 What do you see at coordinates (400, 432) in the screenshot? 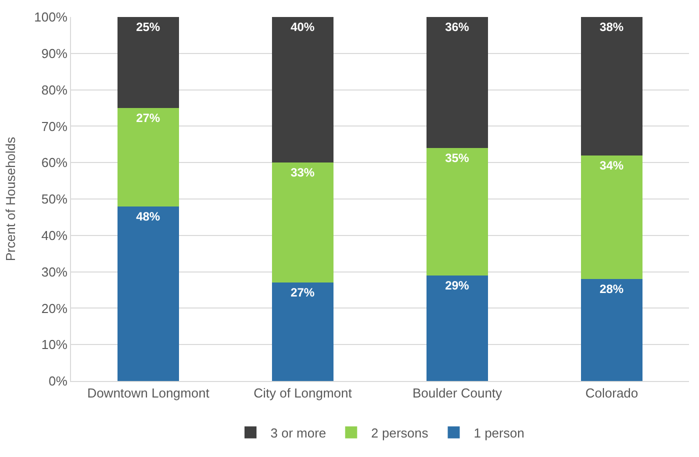
I see `legend-label: 2 persons` at bounding box center [400, 432].